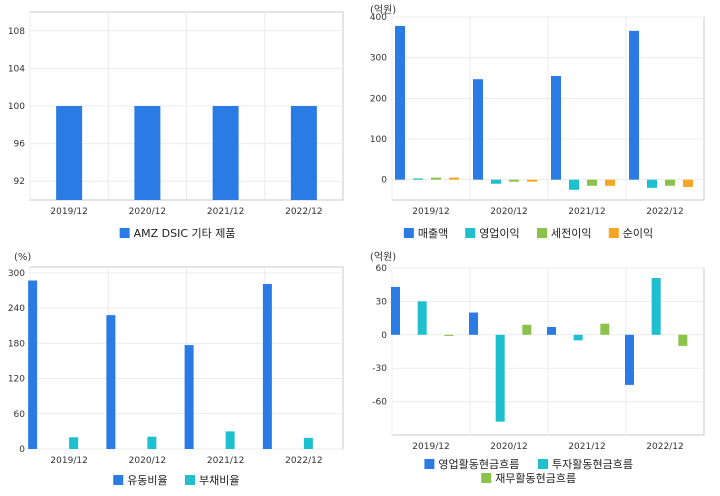  What do you see at coordinates (585, 464) in the screenshot?
I see `legend-item: 투자활동현금흐름` at bounding box center [585, 464].